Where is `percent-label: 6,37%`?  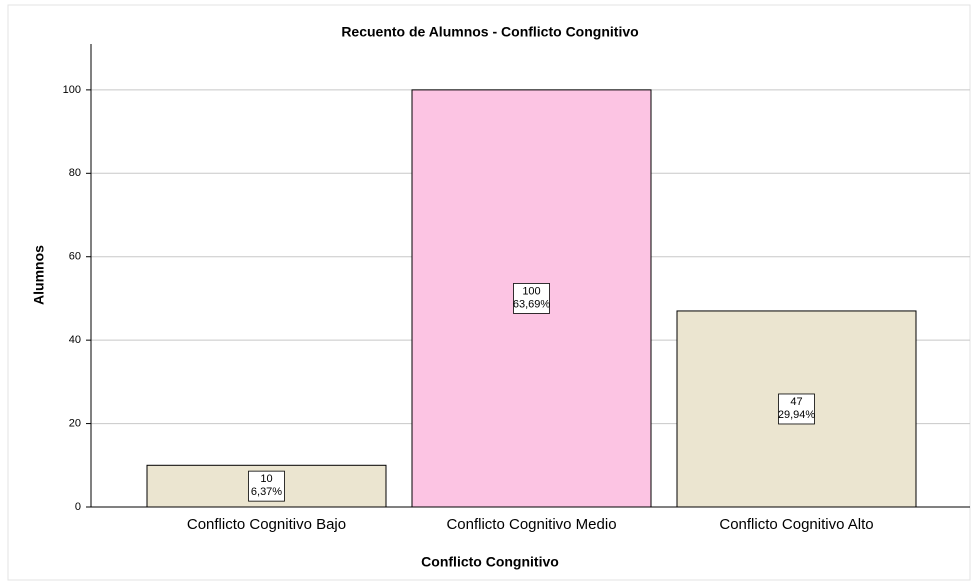
percent-label: 6,37% is located at coordinates (266, 492).